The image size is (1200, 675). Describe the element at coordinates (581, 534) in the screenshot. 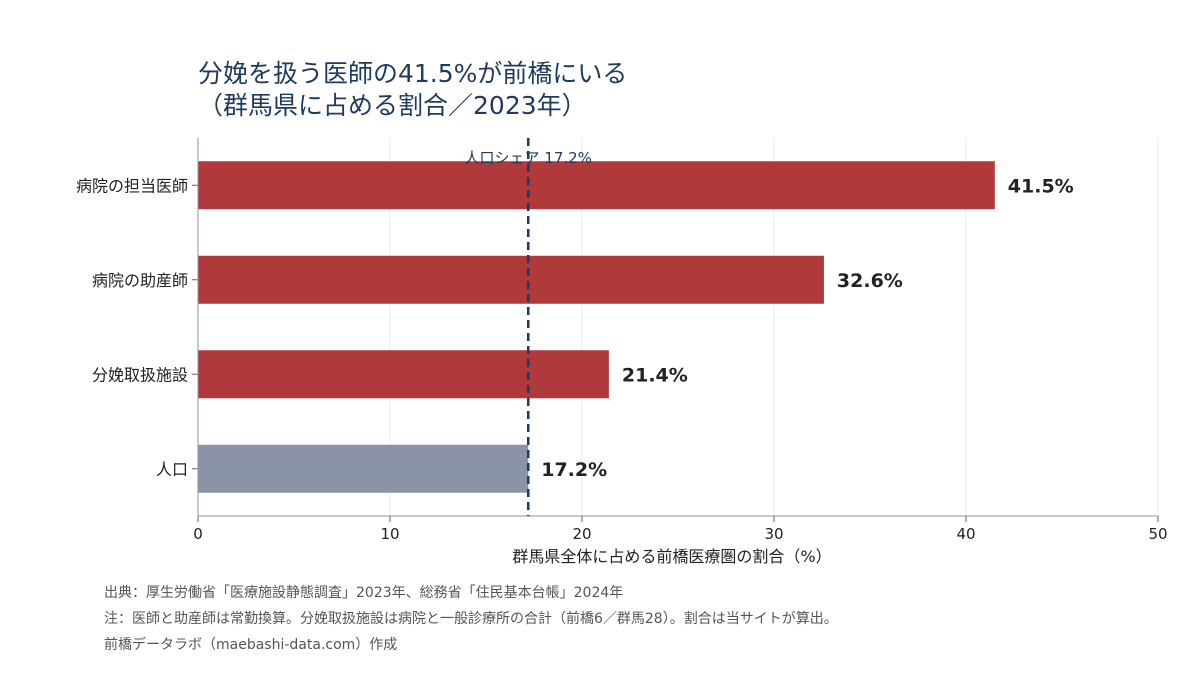

I see `x-tick-label-20: 20` at that location.